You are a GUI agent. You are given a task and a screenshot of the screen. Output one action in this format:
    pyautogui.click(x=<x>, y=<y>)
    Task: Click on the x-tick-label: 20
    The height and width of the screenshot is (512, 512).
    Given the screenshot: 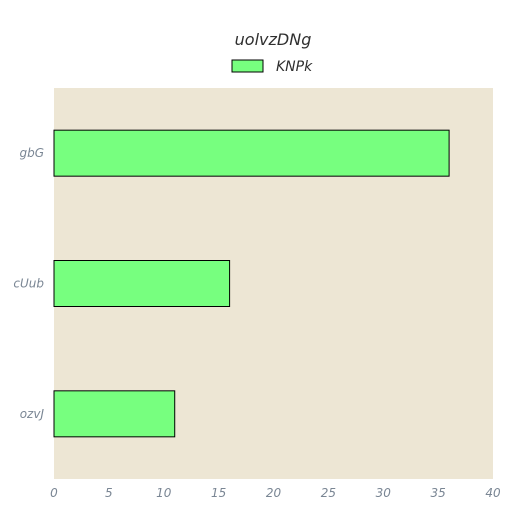 What is the action you would take?
    pyautogui.click(x=274, y=493)
    